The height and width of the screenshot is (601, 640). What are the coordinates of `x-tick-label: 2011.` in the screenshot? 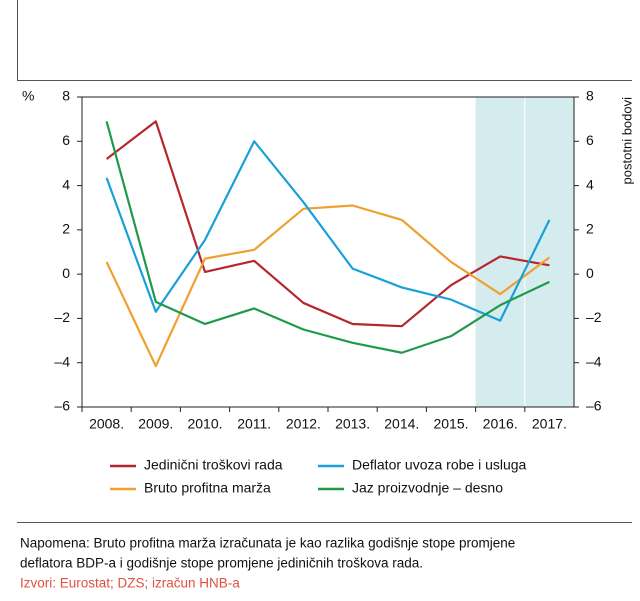 It's located at (254, 424).